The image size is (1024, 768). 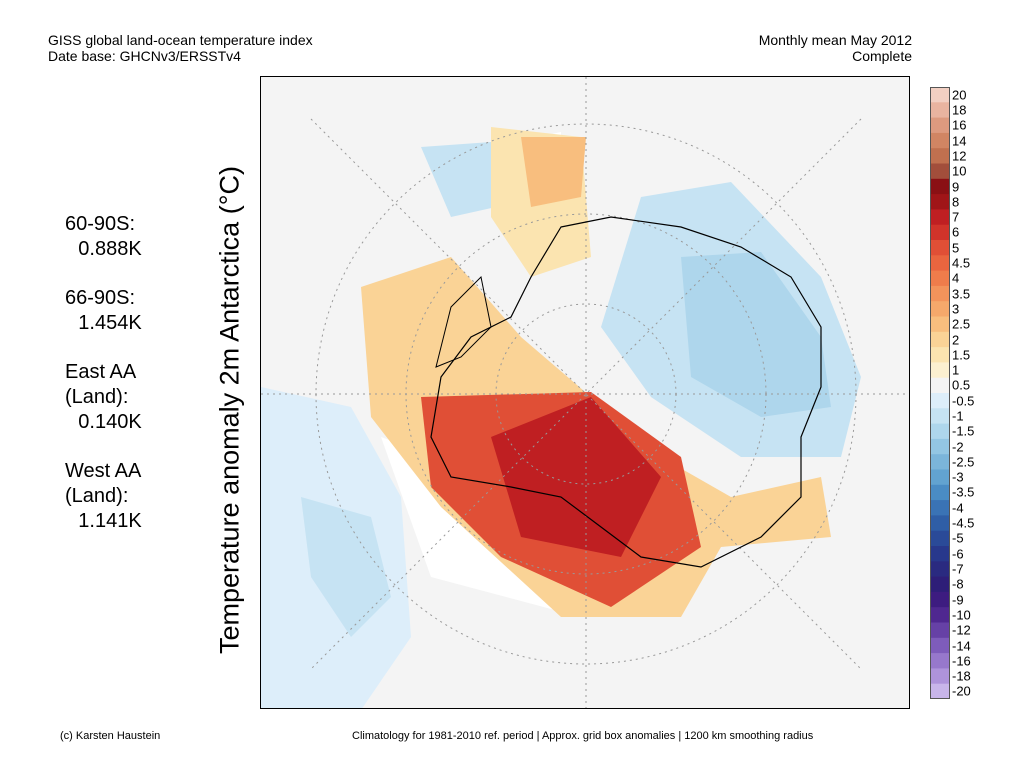 I want to click on stat-label: 66-90S:, so click(x=100, y=298).